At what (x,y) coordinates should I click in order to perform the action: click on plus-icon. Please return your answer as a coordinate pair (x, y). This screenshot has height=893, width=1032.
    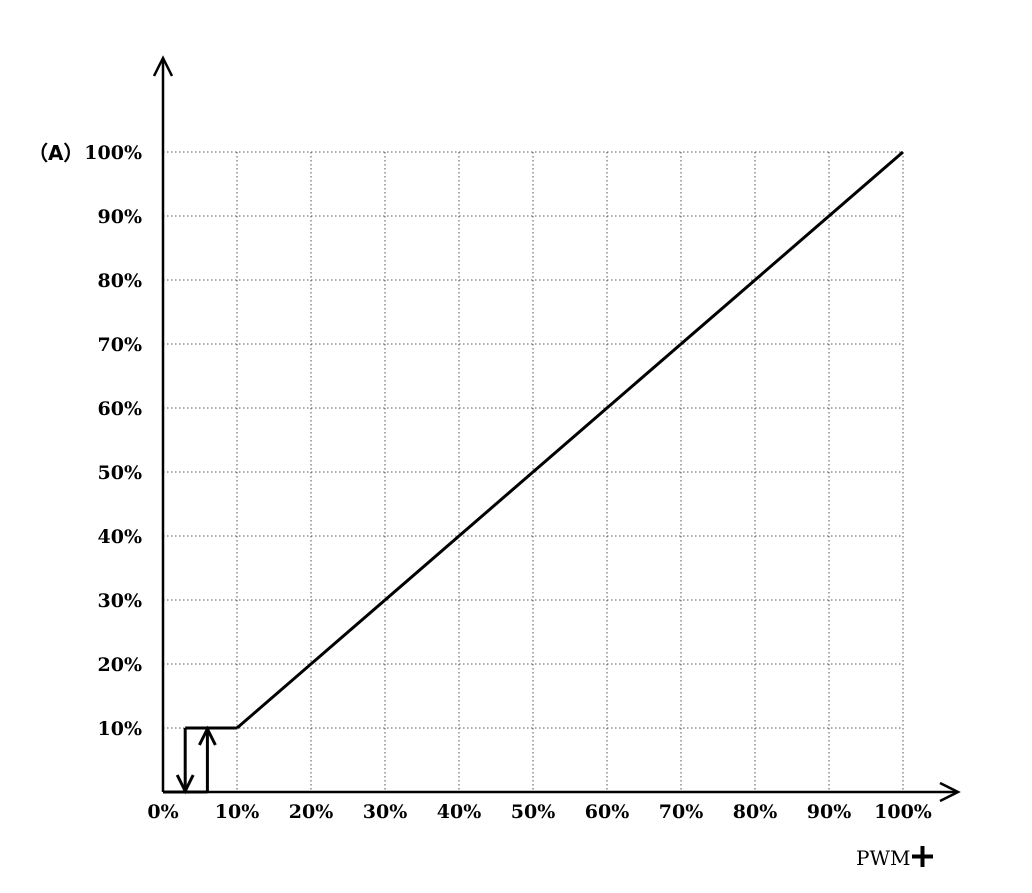
    Looking at the image, I should click on (922, 856).